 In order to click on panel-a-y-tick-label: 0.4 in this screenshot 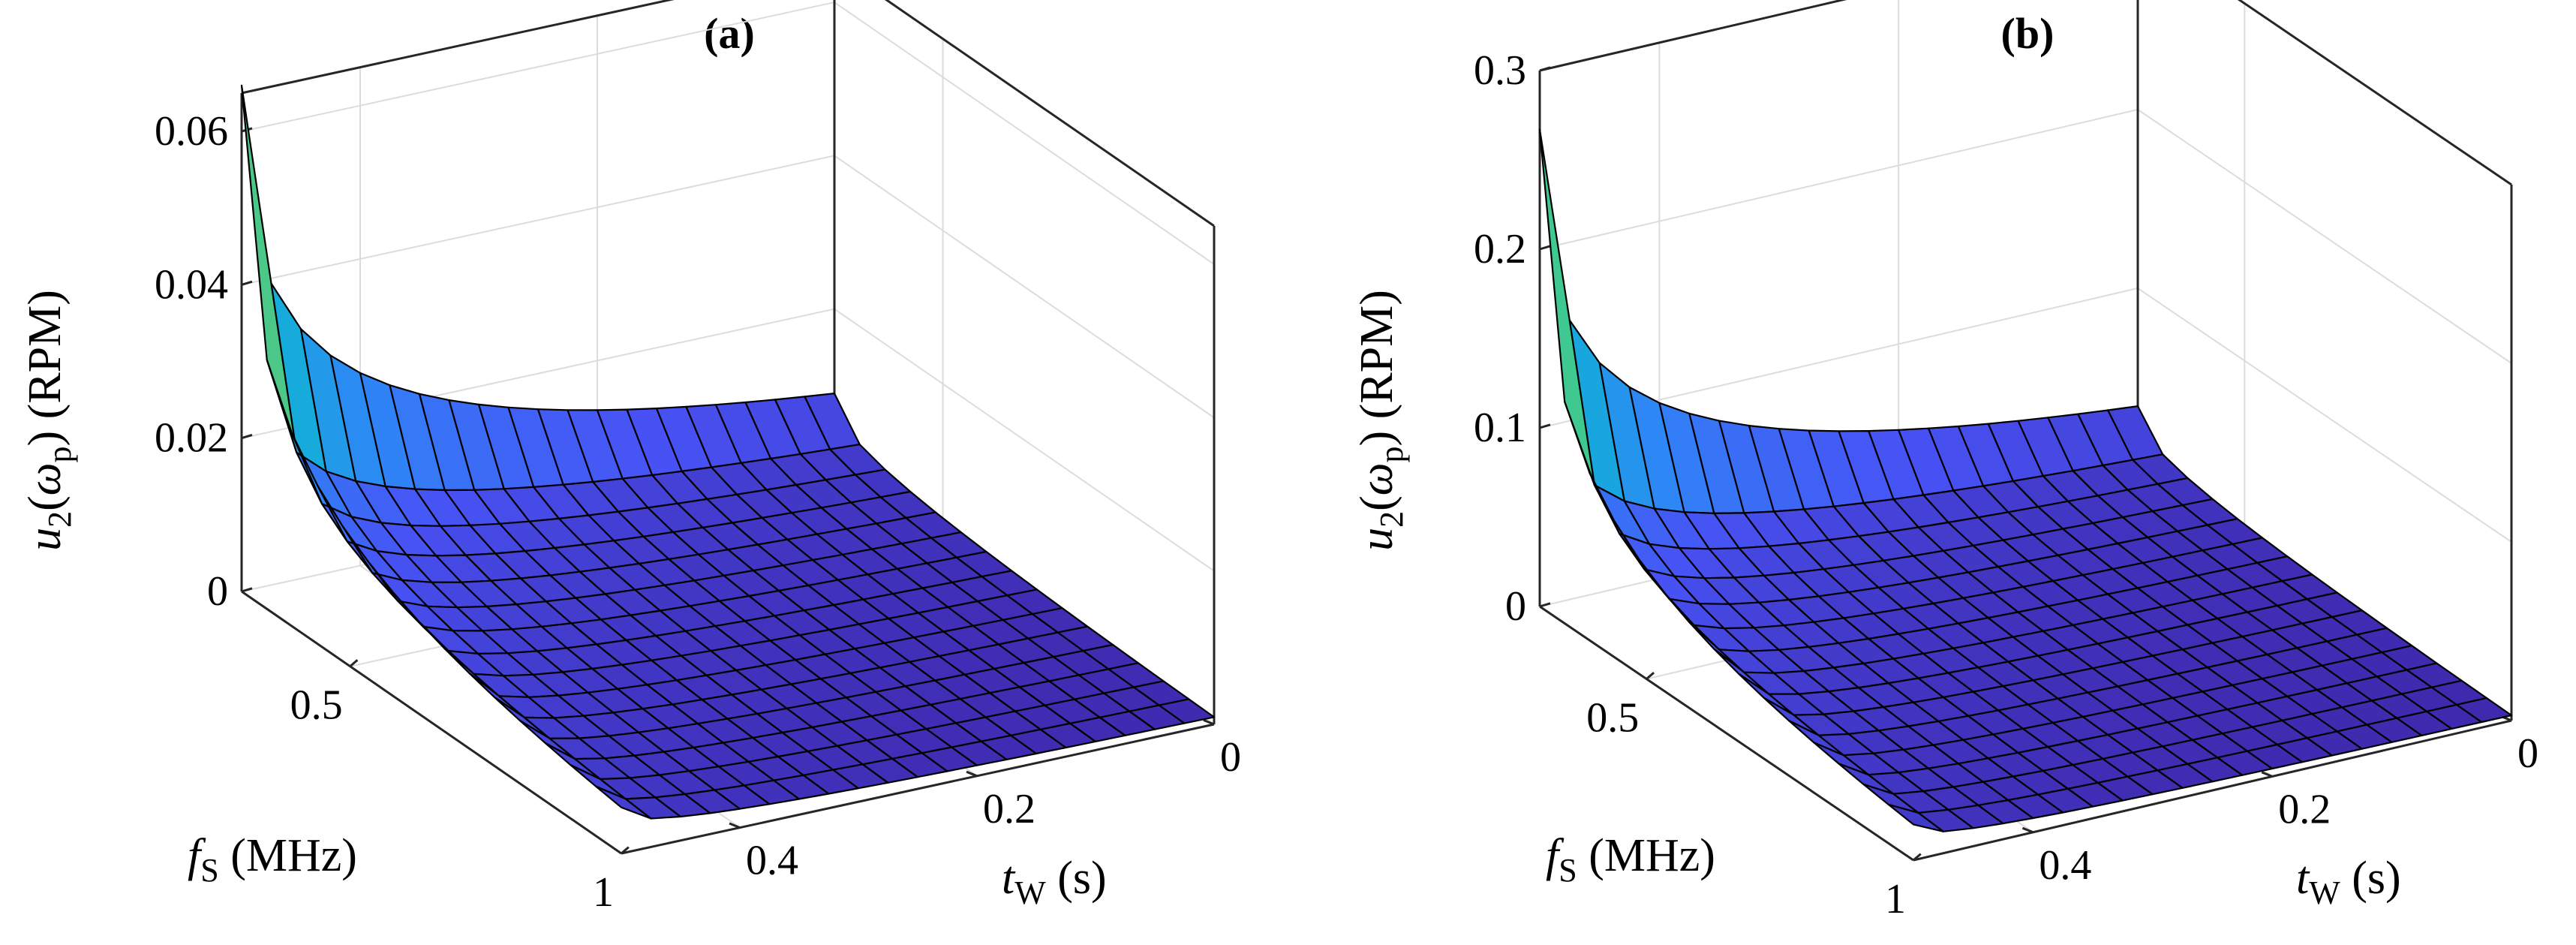, I will do `click(772, 861)`.